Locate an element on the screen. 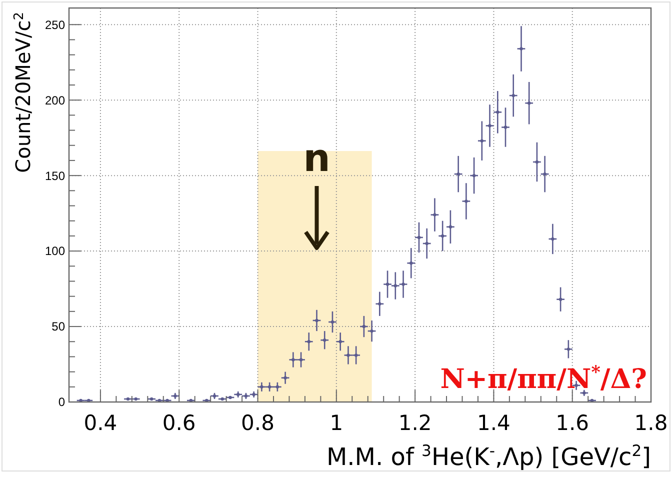 Image resolution: width=672 pixels, height=477 pixels. x-tick-label: 0.8 is located at coordinates (257, 423).